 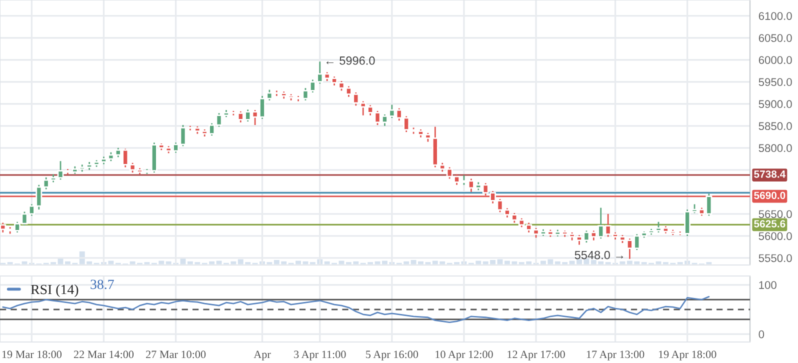 What do you see at coordinates (775, 258) in the screenshot?
I see `y-tick-label: 5550.0` at bounding box center [775, 258].